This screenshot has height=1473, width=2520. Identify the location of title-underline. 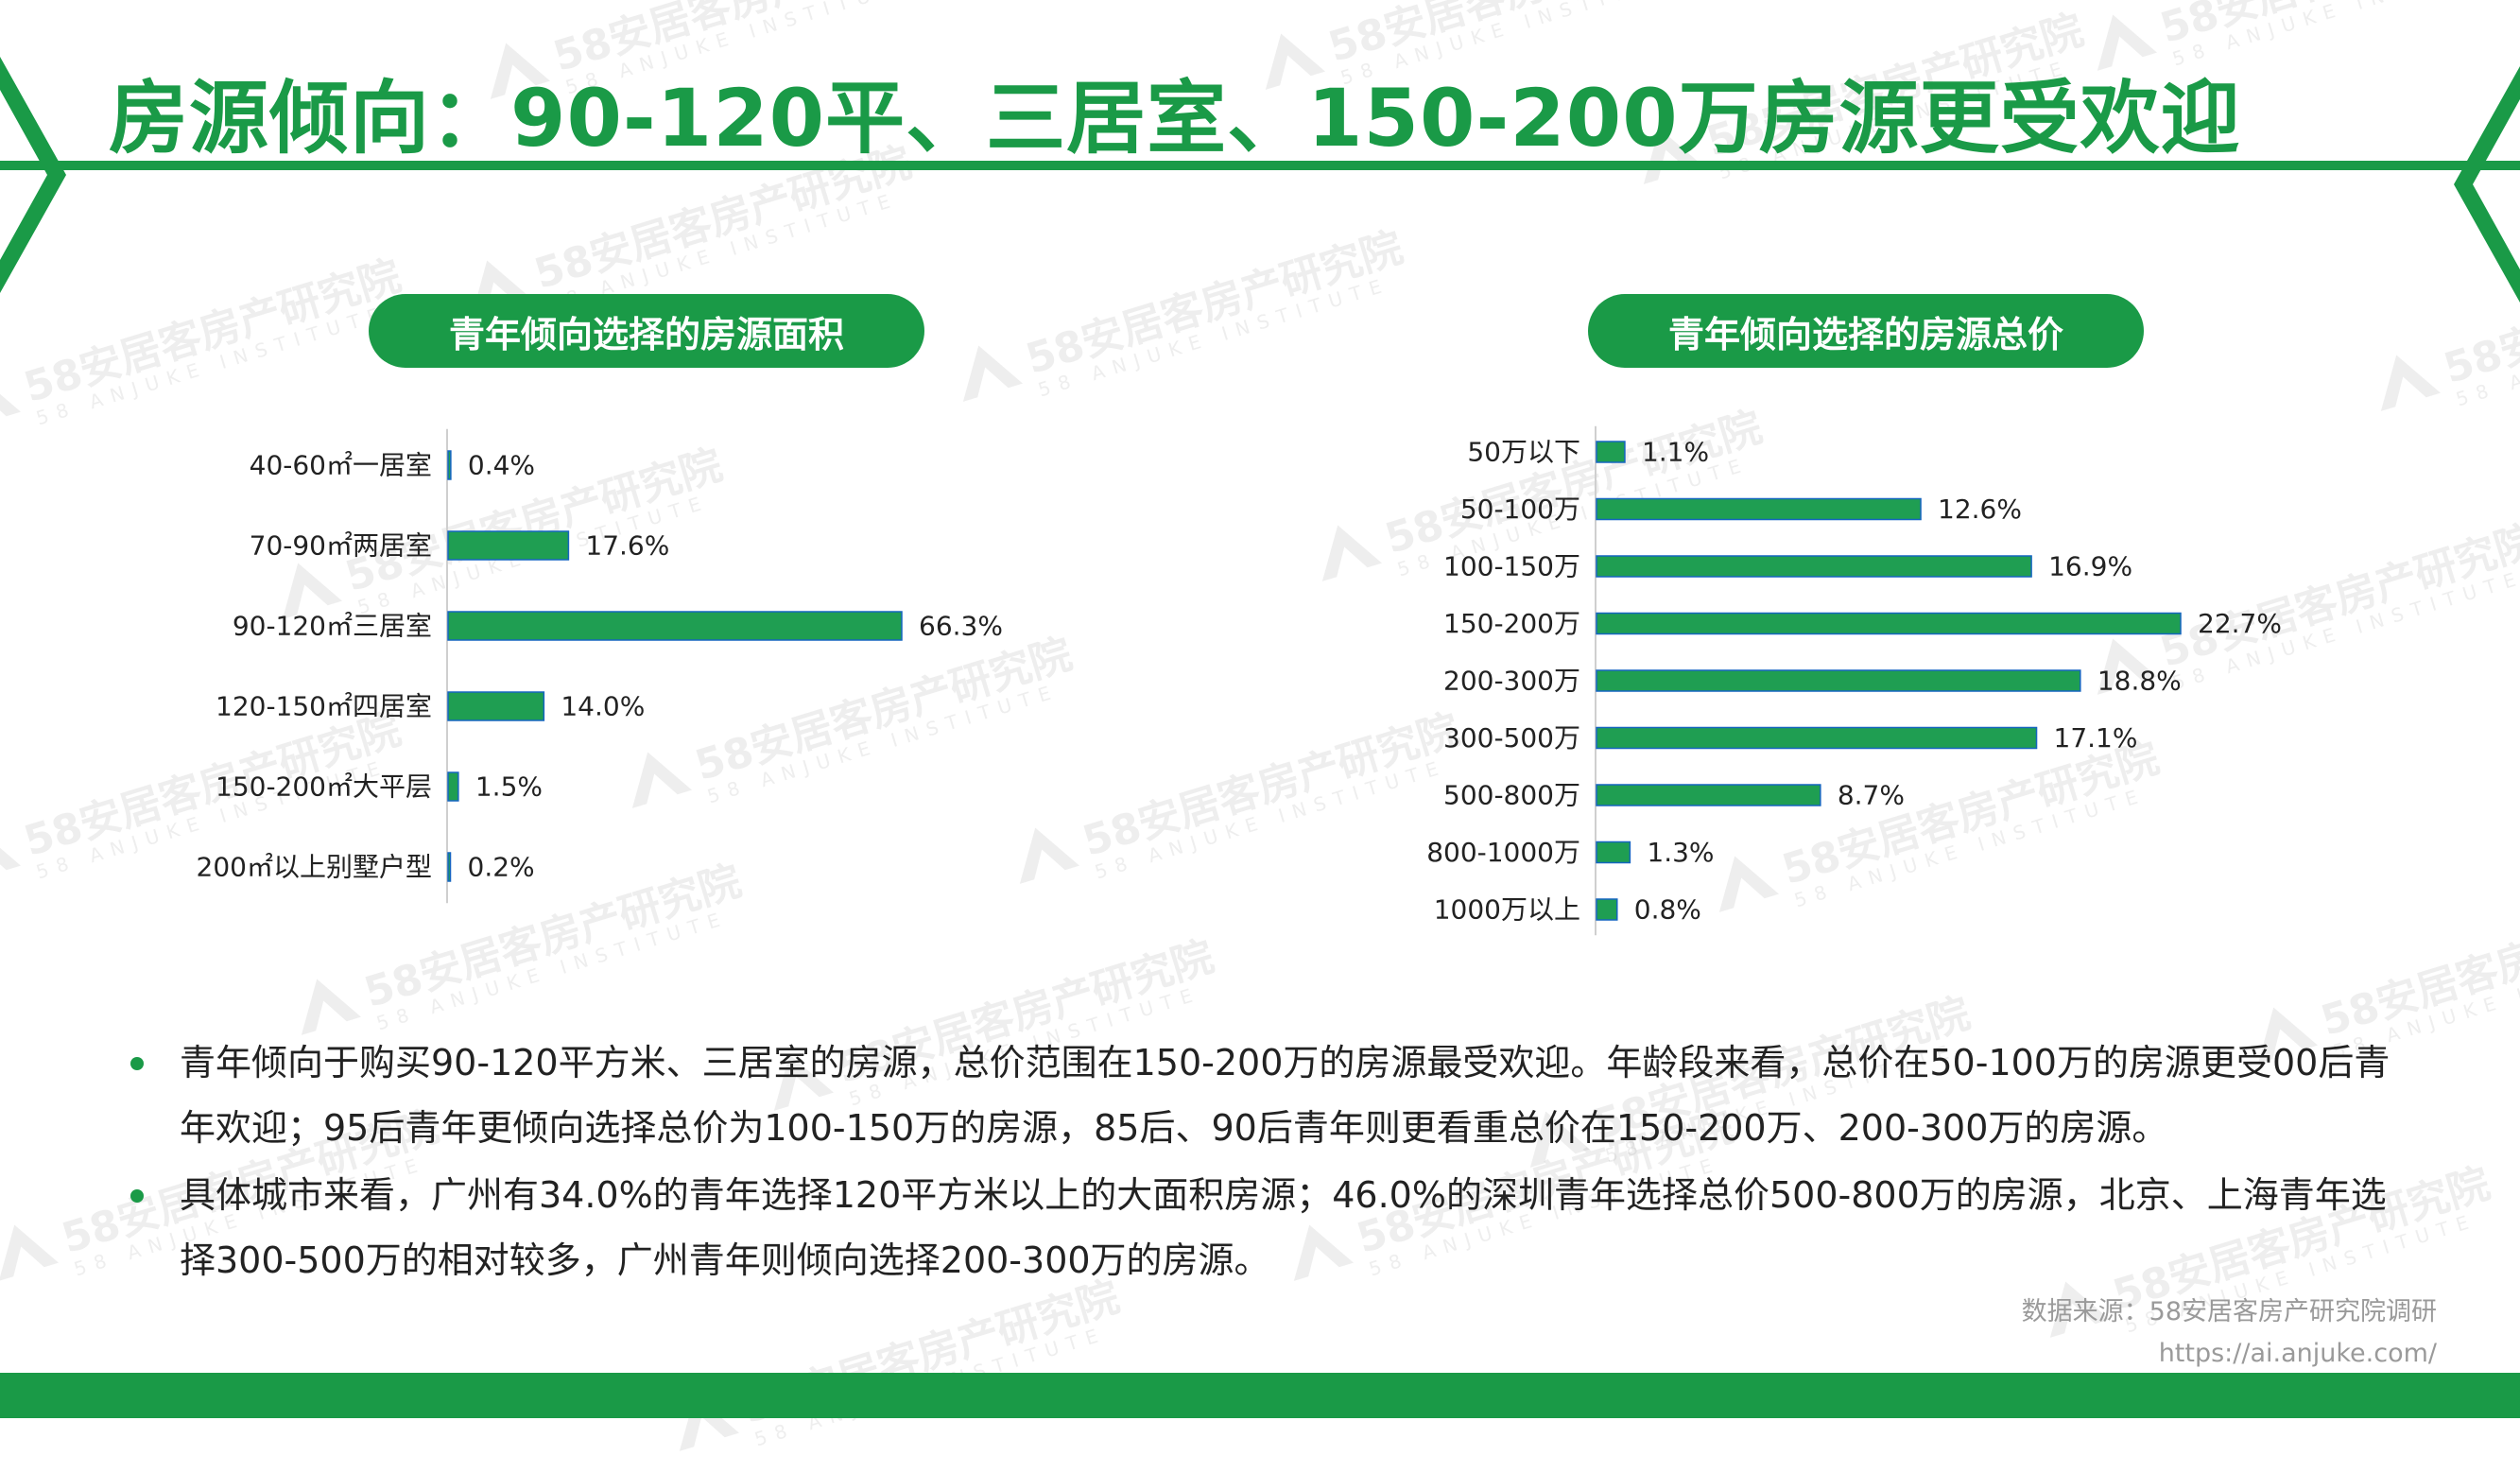
(1260, 166).